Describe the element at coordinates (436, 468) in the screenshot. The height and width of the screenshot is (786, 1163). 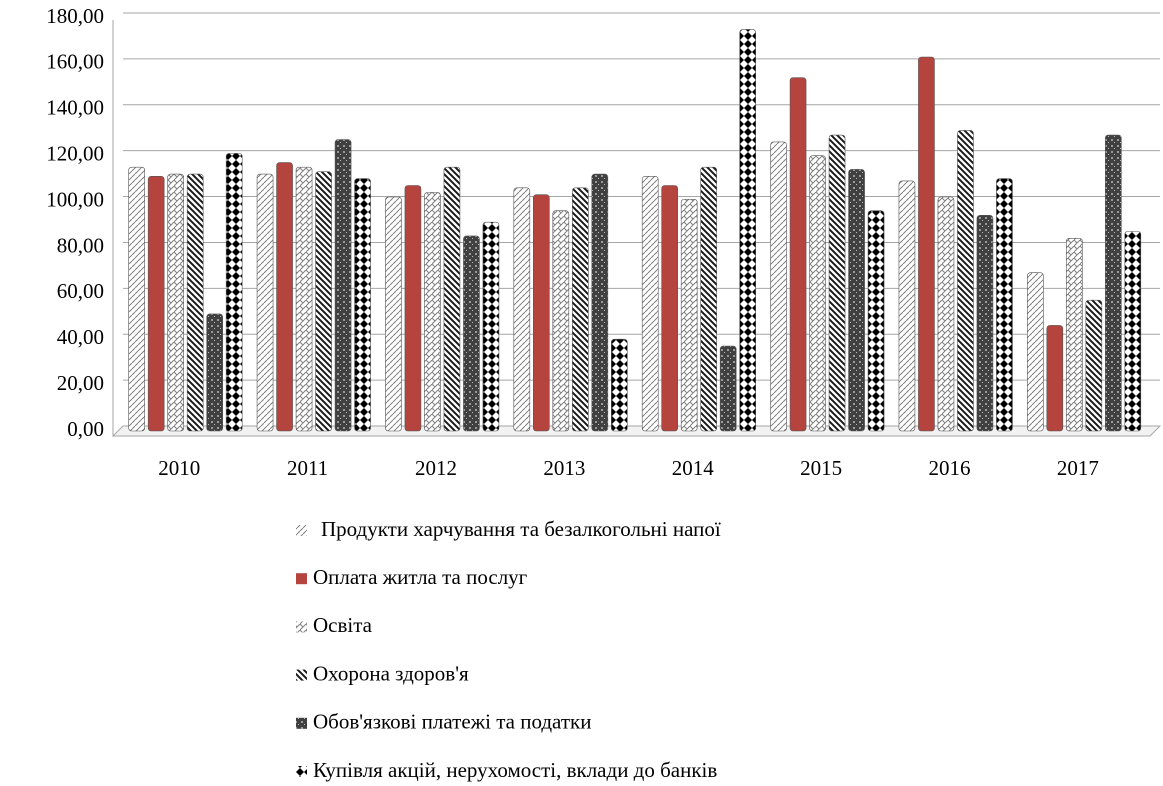
I see `x-tick-label: 2012` at that location.